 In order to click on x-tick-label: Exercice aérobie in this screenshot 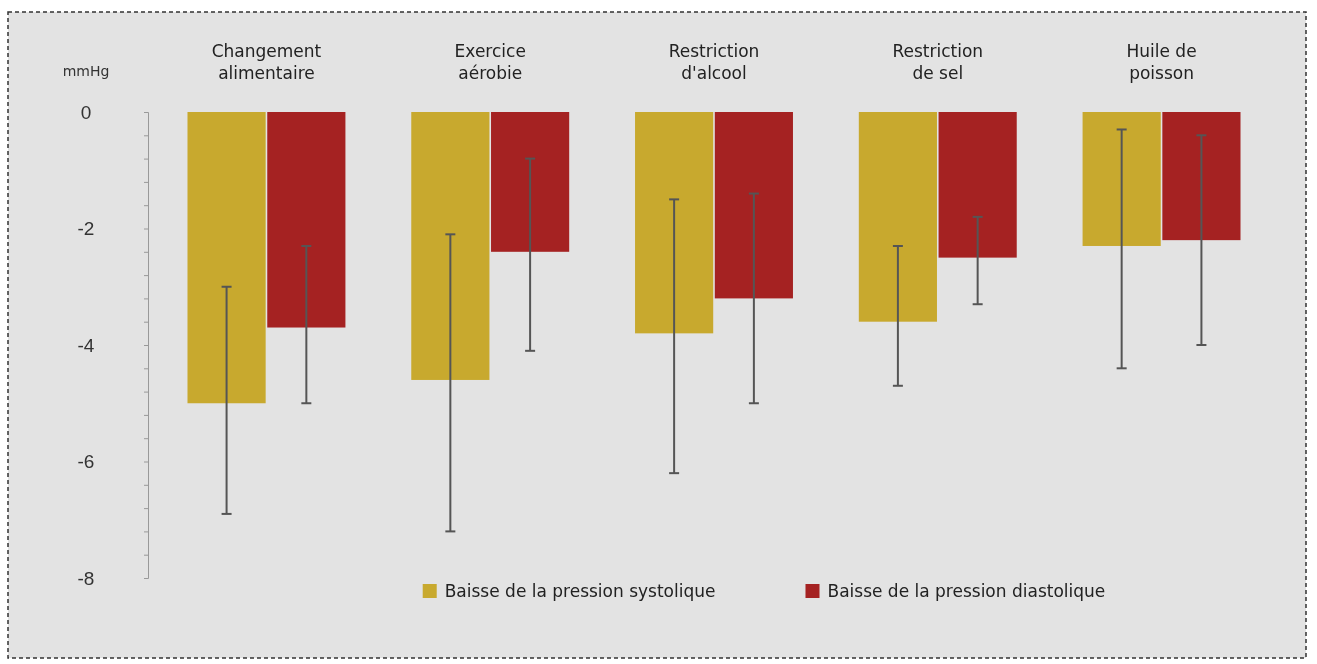, I will do `click(490, 62)`.